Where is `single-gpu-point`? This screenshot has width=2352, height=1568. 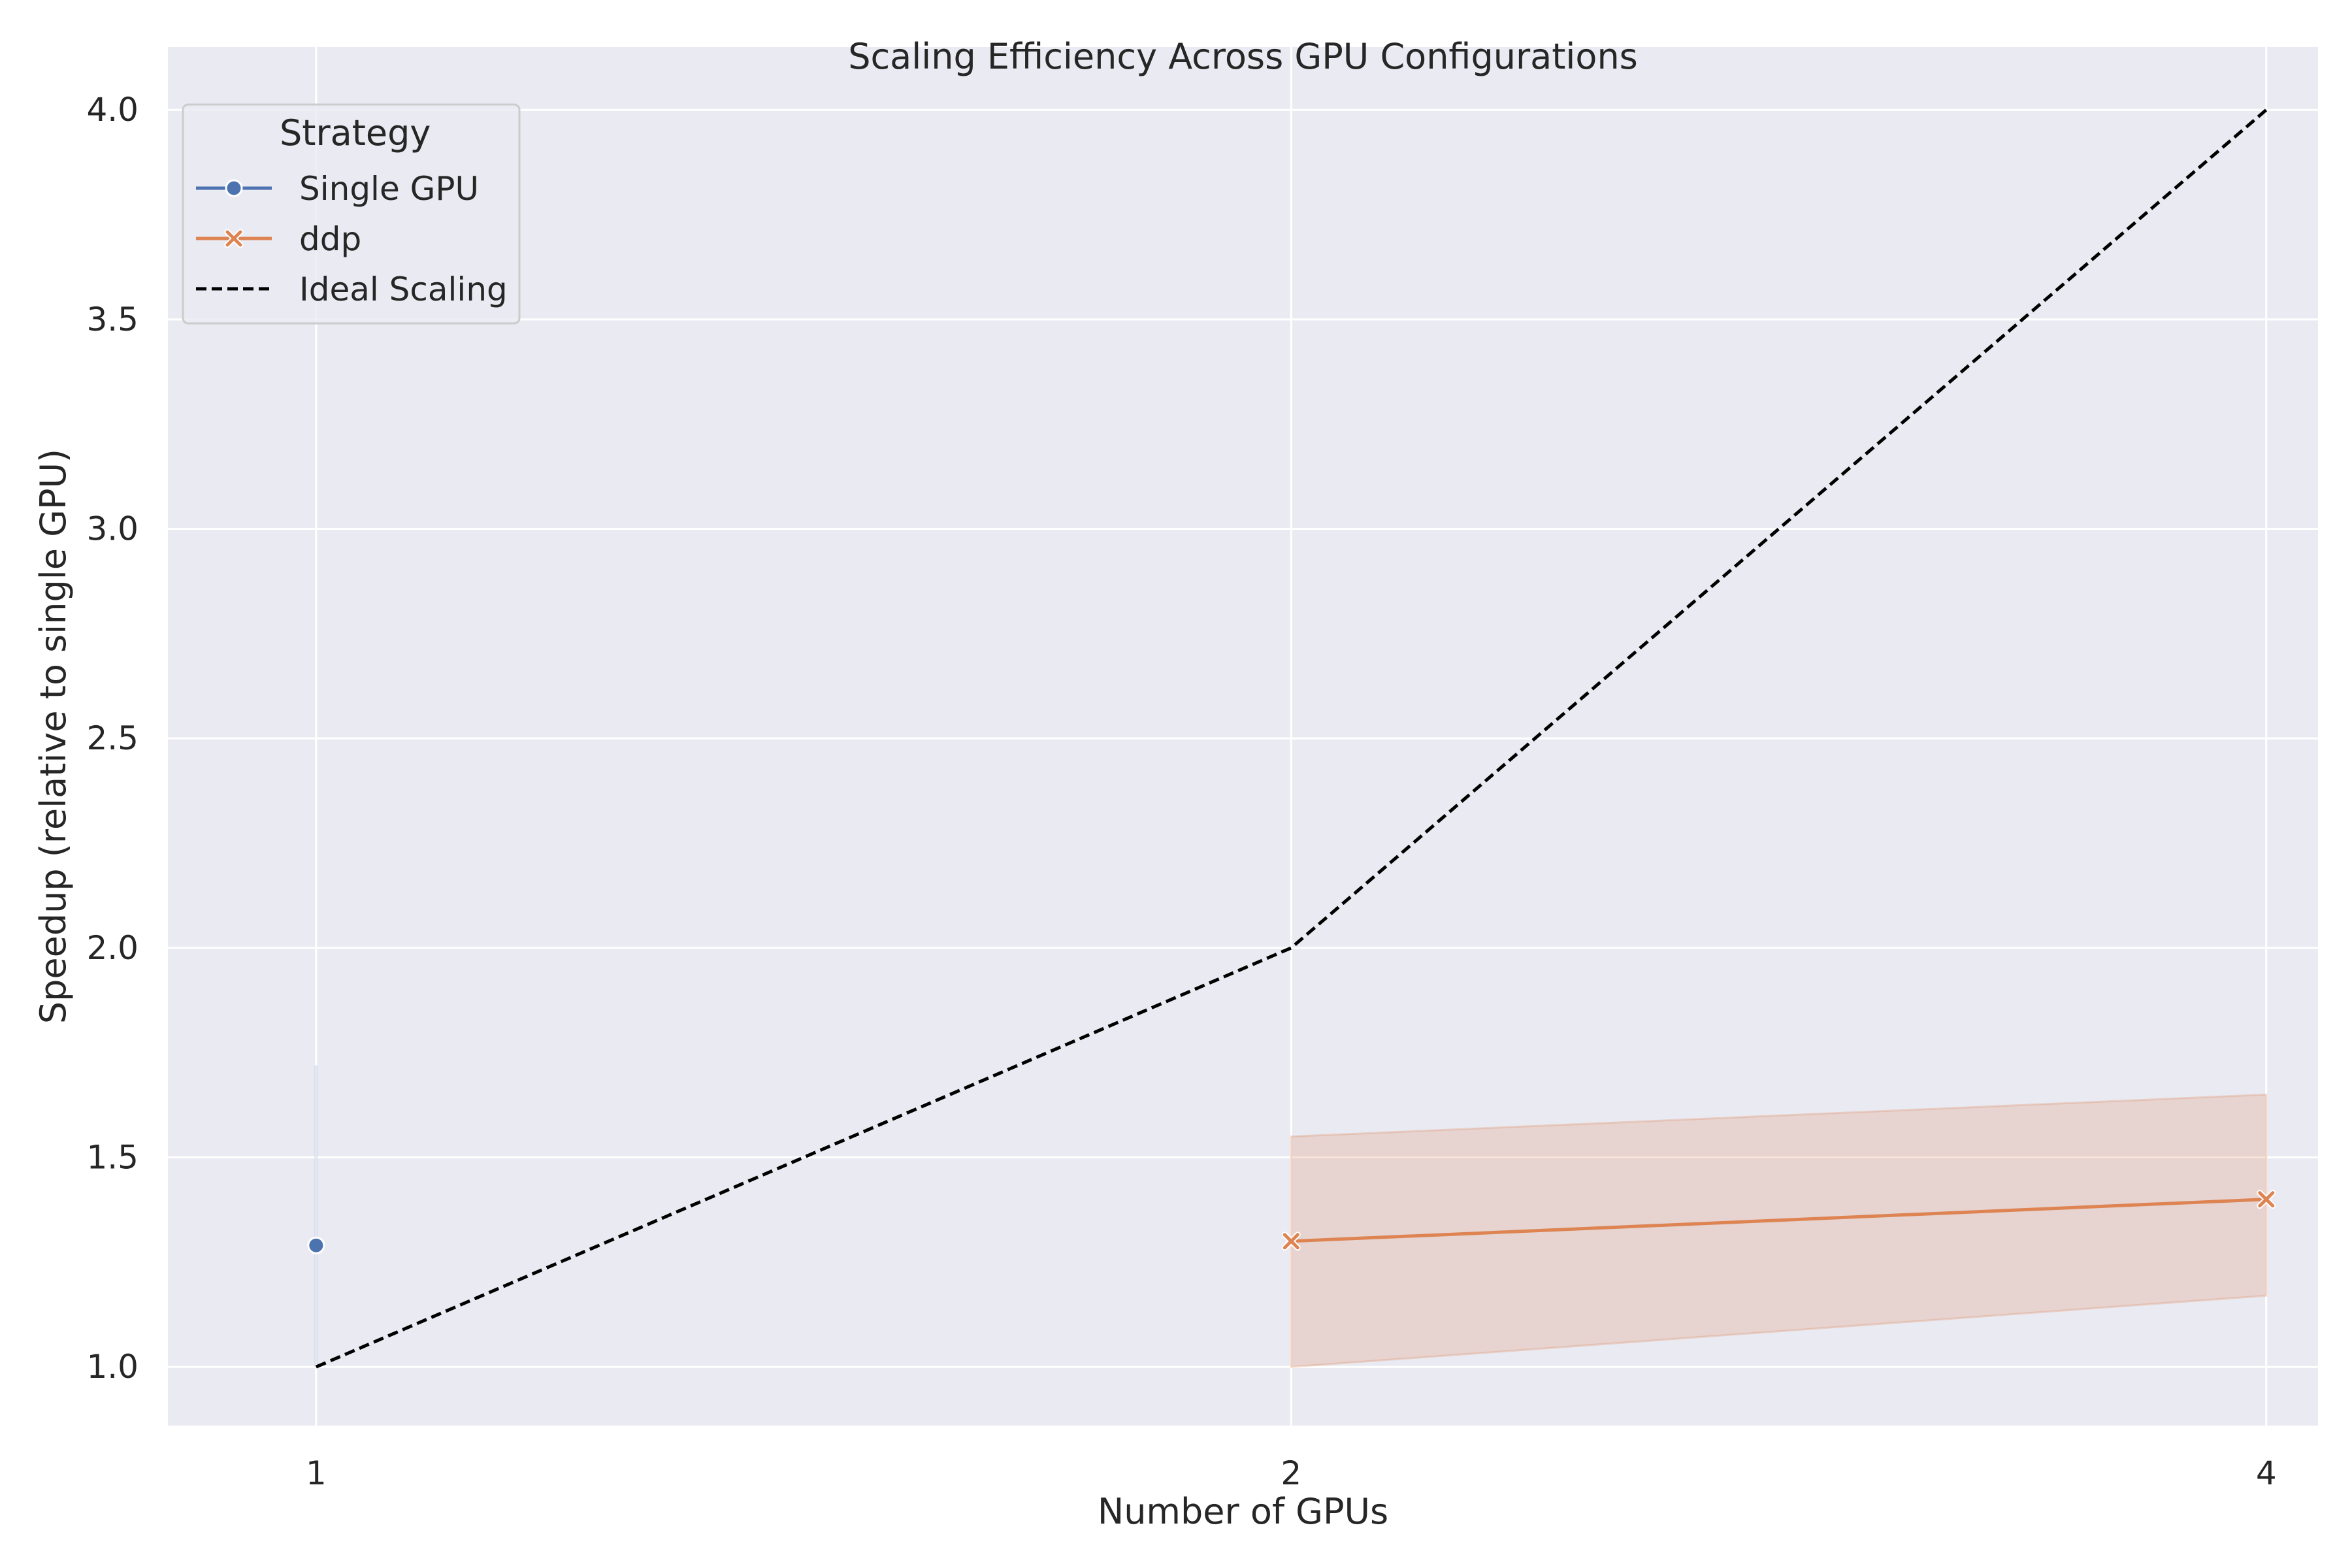 single-gpu-point is located at coordinates (316, 1245).